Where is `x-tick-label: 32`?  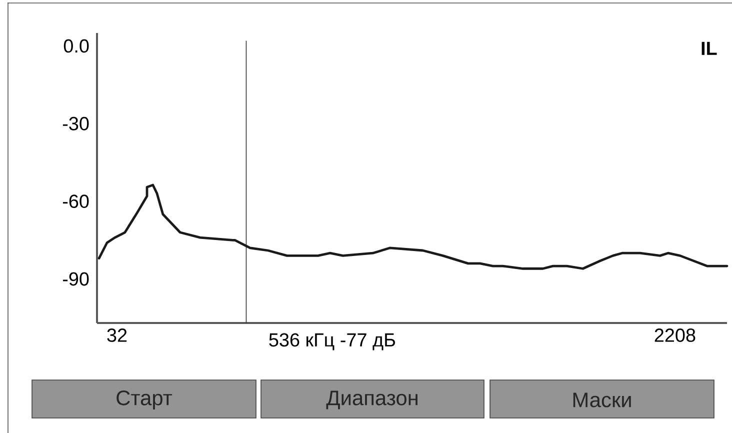
x-tick-label: 32 is located at coordinates (117, 335).